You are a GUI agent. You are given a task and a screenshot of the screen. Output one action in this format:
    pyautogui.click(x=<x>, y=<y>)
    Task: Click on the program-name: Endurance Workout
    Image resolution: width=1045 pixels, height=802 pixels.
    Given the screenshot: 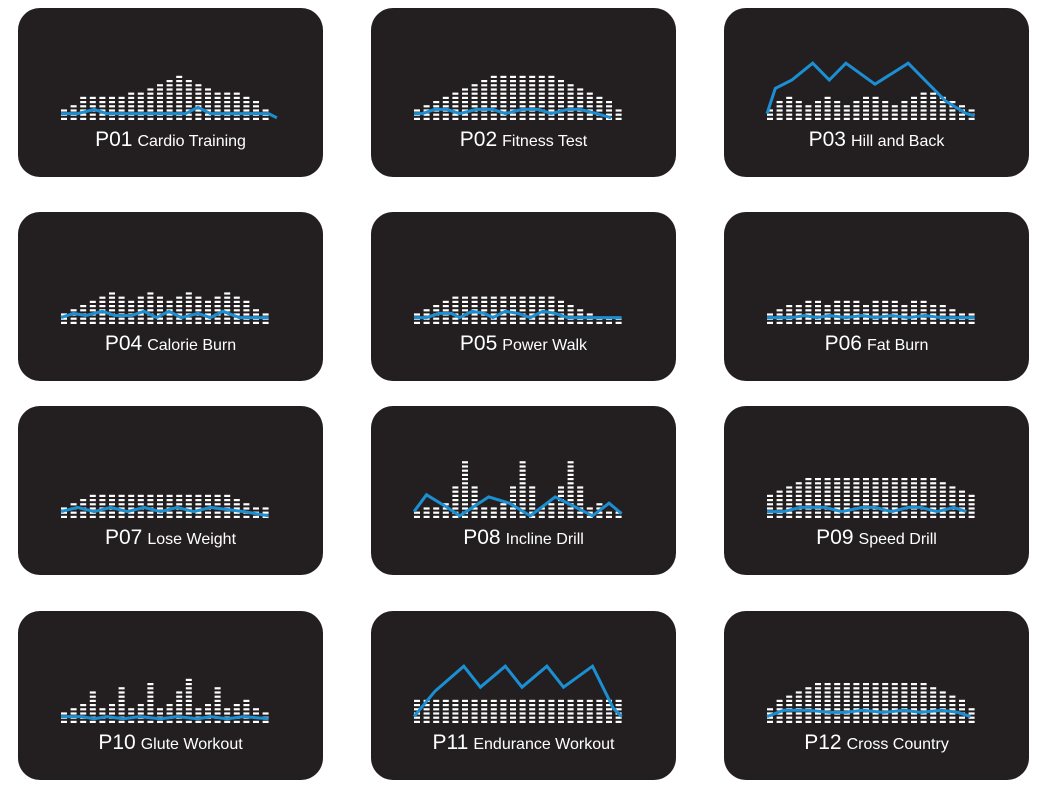 What is the action you would take?
    pyautogui.click(x=544, y=744)
    